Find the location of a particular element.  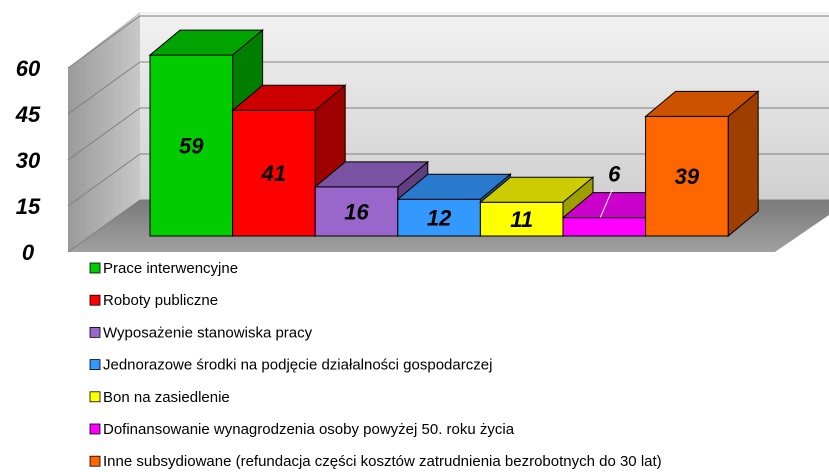

legend-label: Bon na zasiedlenie is located at coordinates (166, 397).